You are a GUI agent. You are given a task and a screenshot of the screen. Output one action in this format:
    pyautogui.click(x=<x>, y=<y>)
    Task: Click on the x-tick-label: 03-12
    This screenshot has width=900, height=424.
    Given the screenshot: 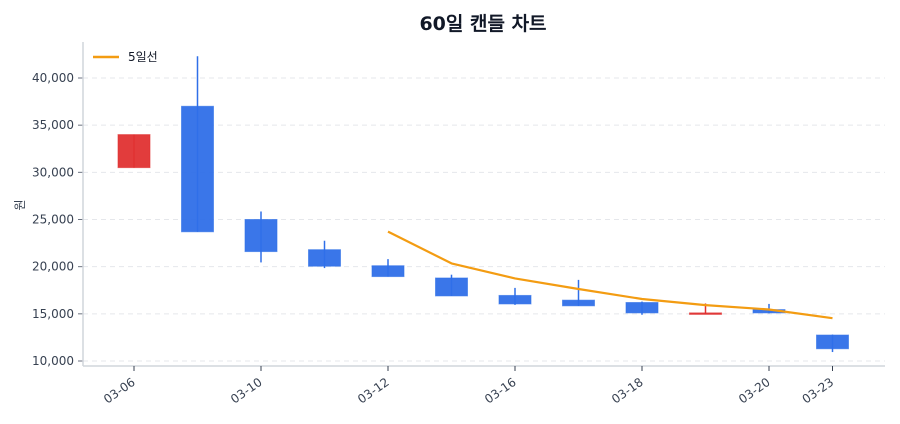 What is the action you would take?
    pyautogui.click(x=373, y=390)
    